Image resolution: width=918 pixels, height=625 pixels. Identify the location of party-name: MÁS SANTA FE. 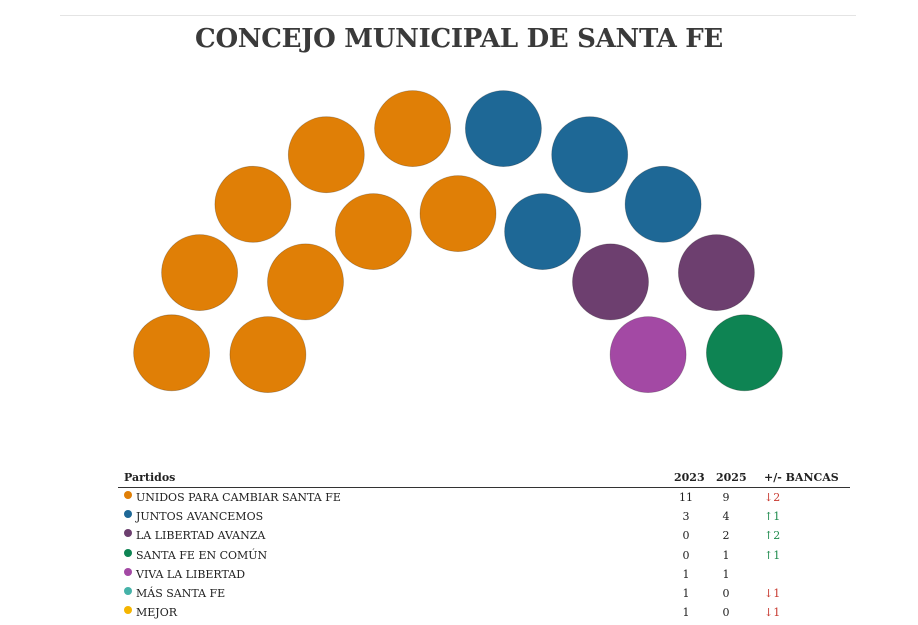
(181, 593).